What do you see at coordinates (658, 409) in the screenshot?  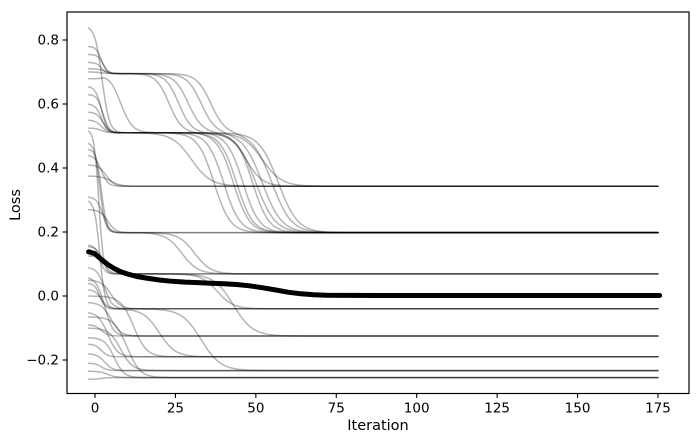 I see `x-tick-label: 175` at bounding box center [658, 409].